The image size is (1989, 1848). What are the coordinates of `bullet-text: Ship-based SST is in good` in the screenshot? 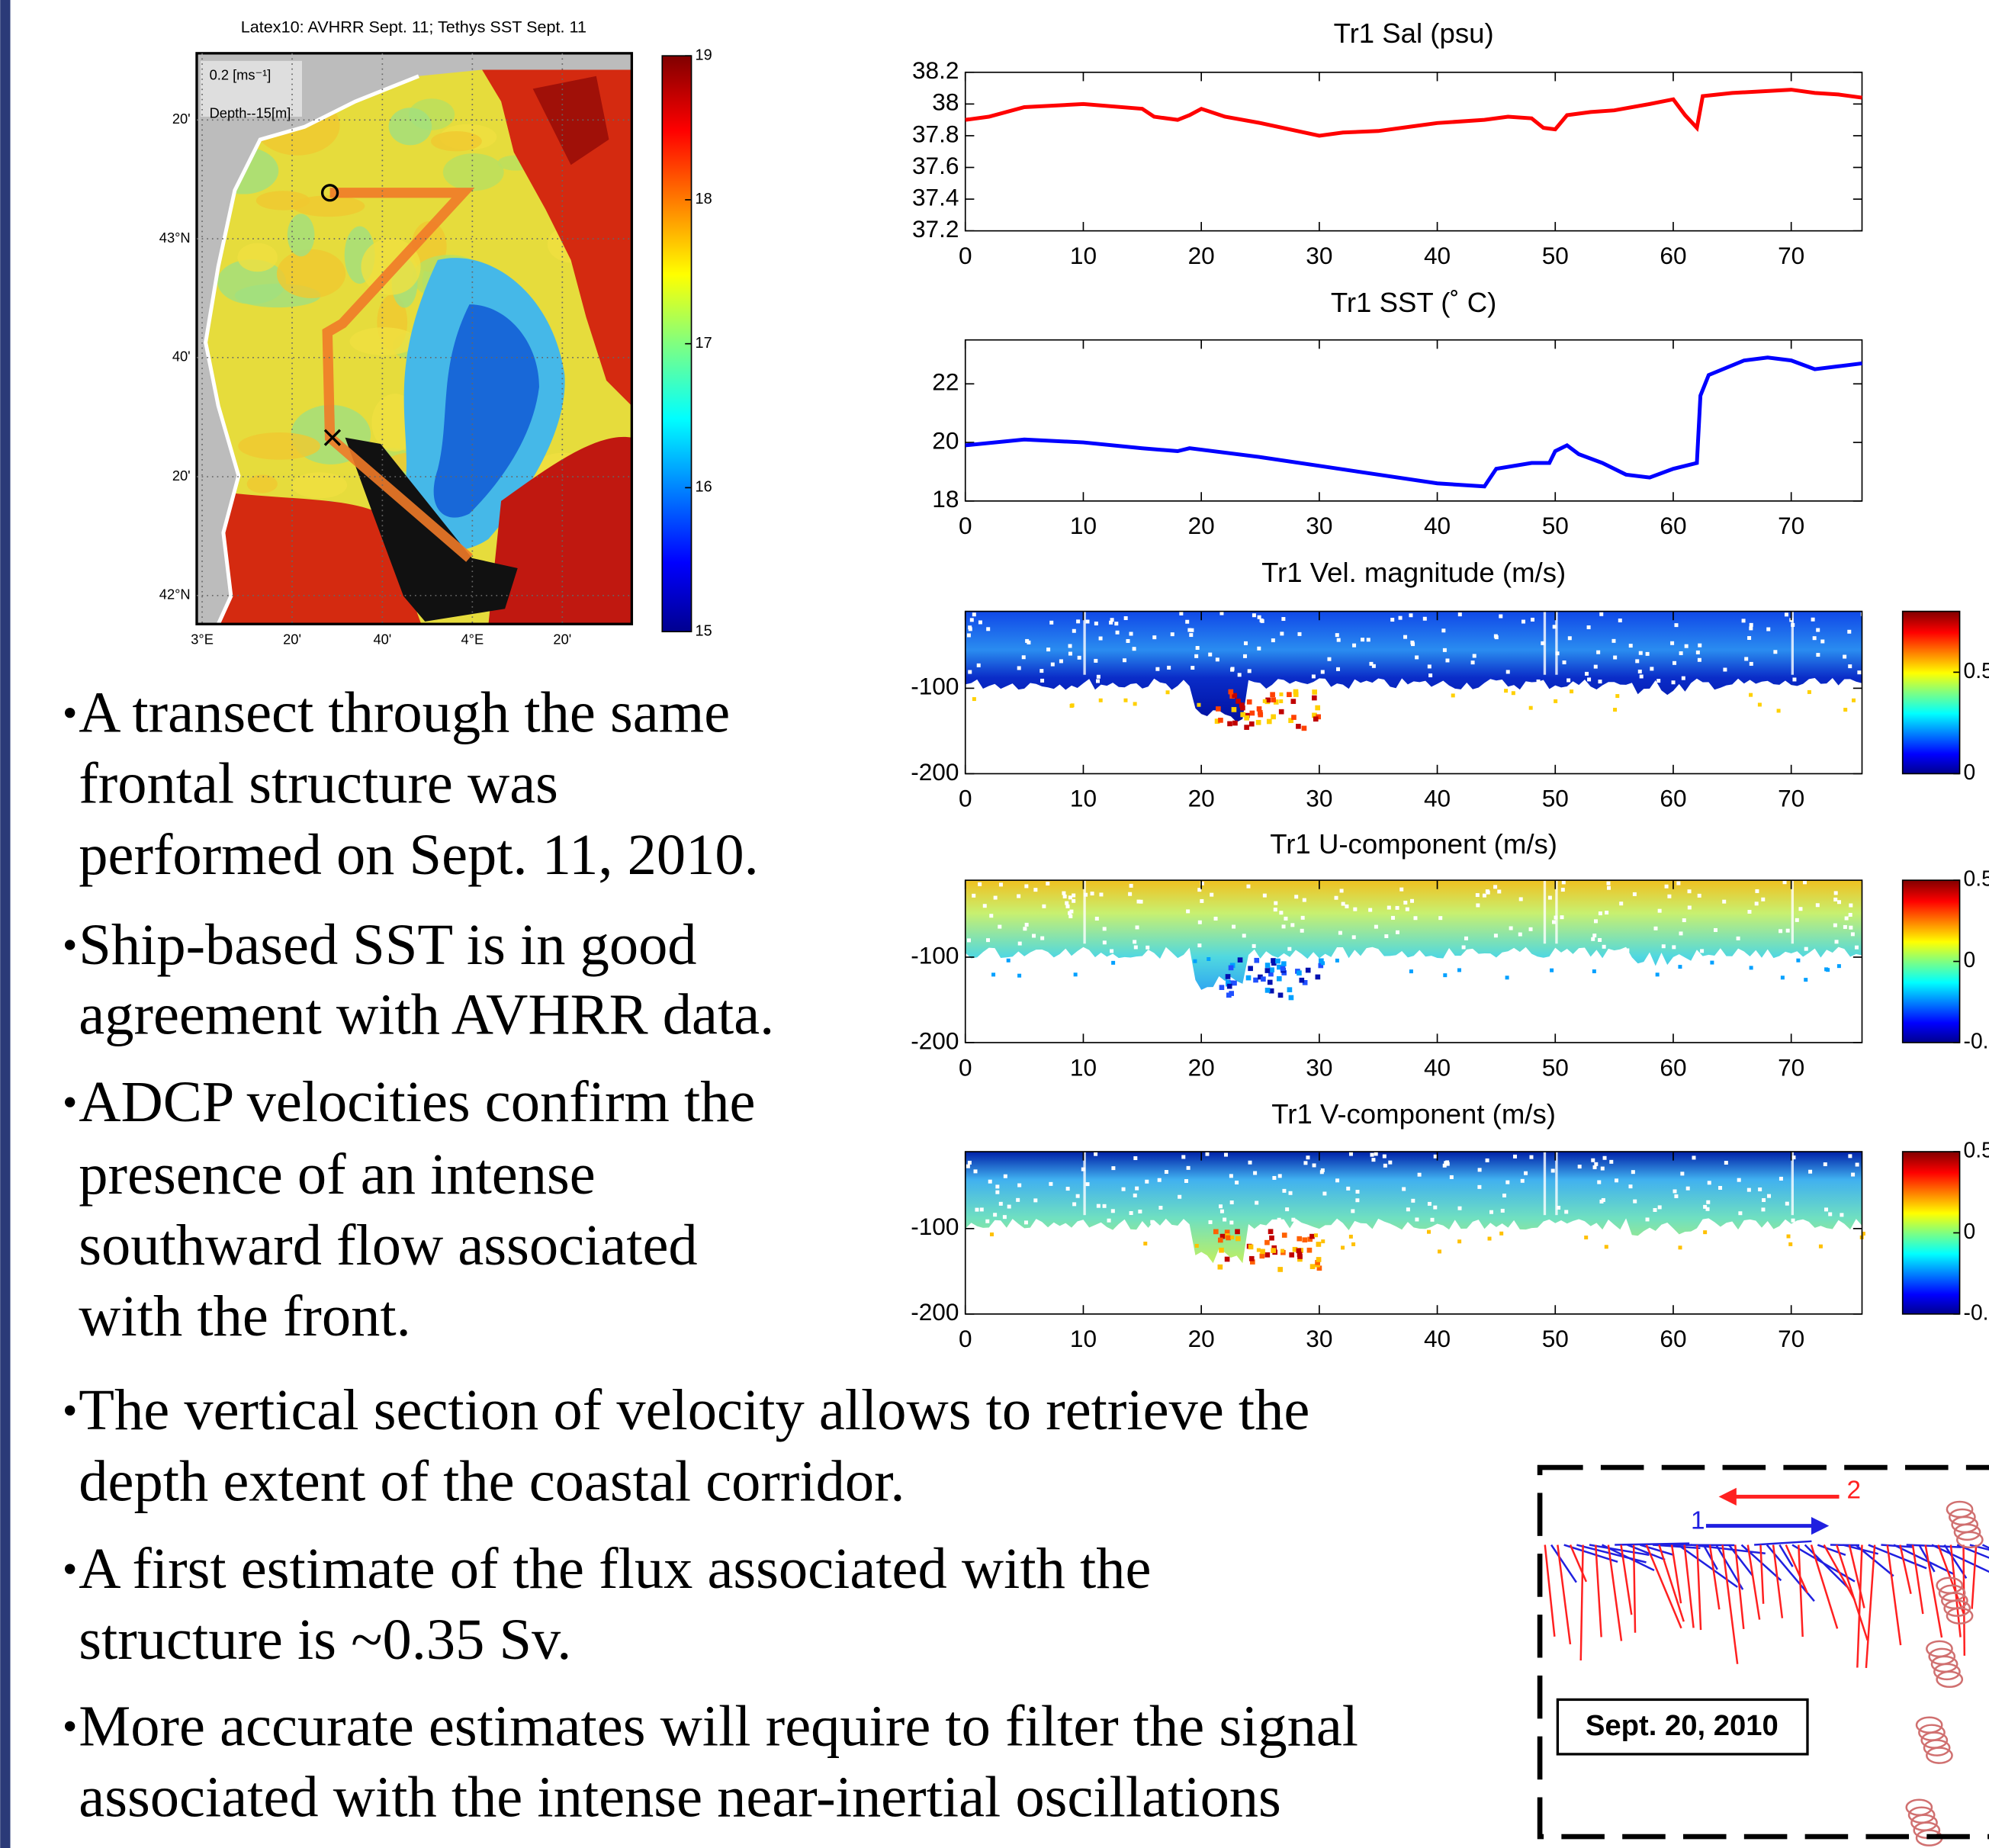 It's located at (387, 945).